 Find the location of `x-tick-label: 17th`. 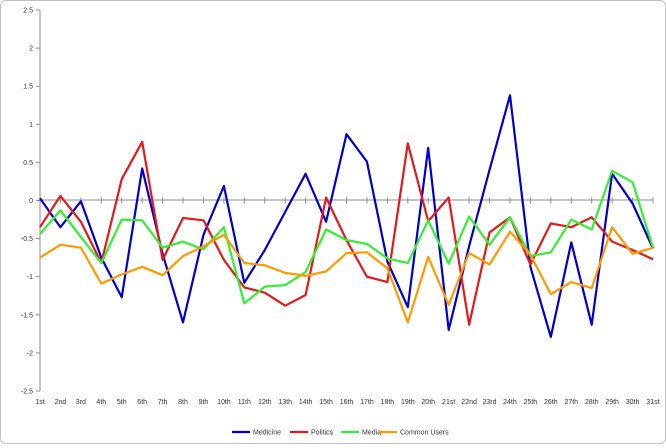

x-tick-label: 17th is located at coordinates (367, 402).